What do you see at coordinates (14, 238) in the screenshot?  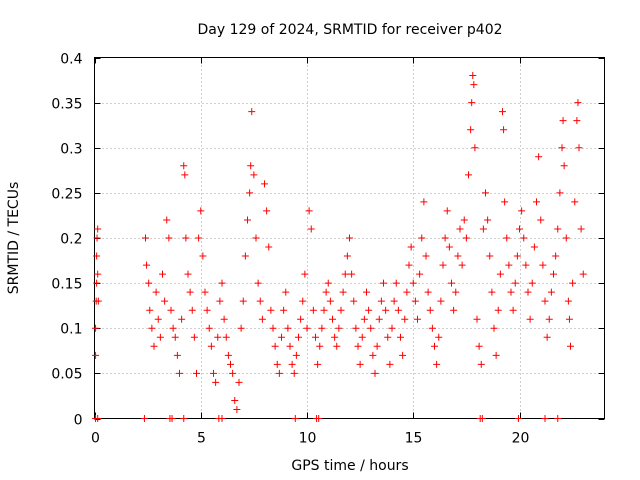 I see `y-axis-label: SRMTID / TECUs` at bounding box center [14, 238].